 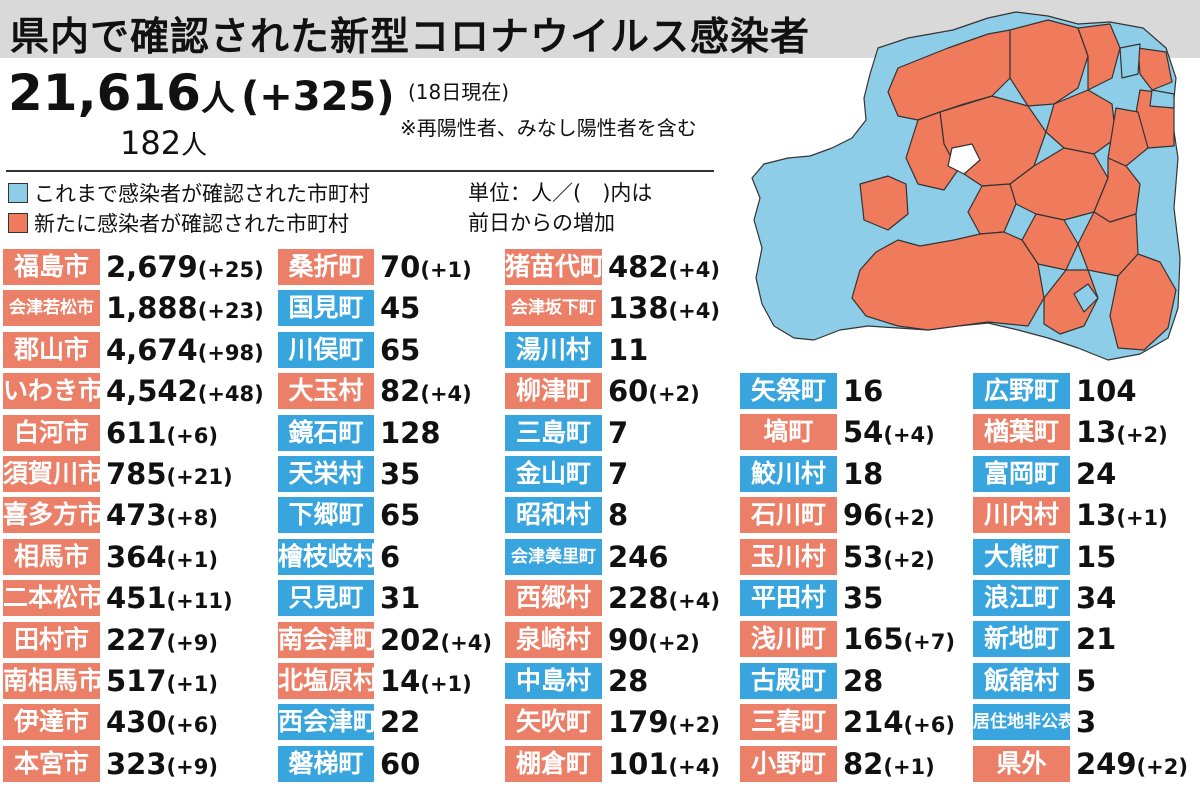 I want to click on municipality-row: 小野町 82(+1), so click(x=837, y=764).